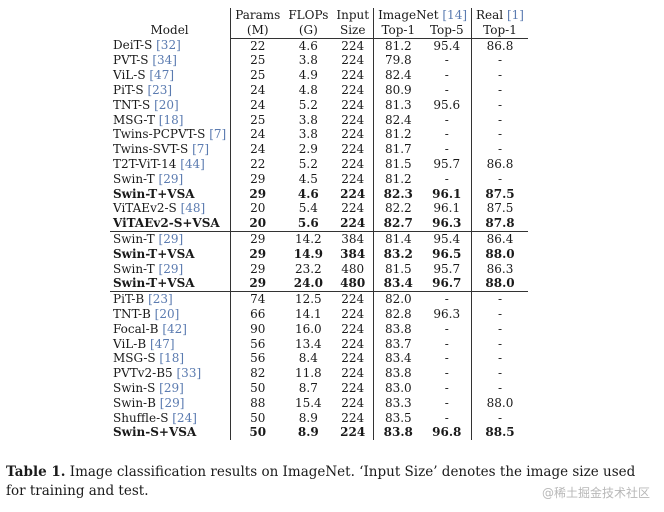 This screenshot has width=664, height=512. Describe the element at coordinates (319, 433) in the screenshot. I see `table-row: Swin-S+VSA 50 8.9 224 83.8 96.8 88.5` at that location.